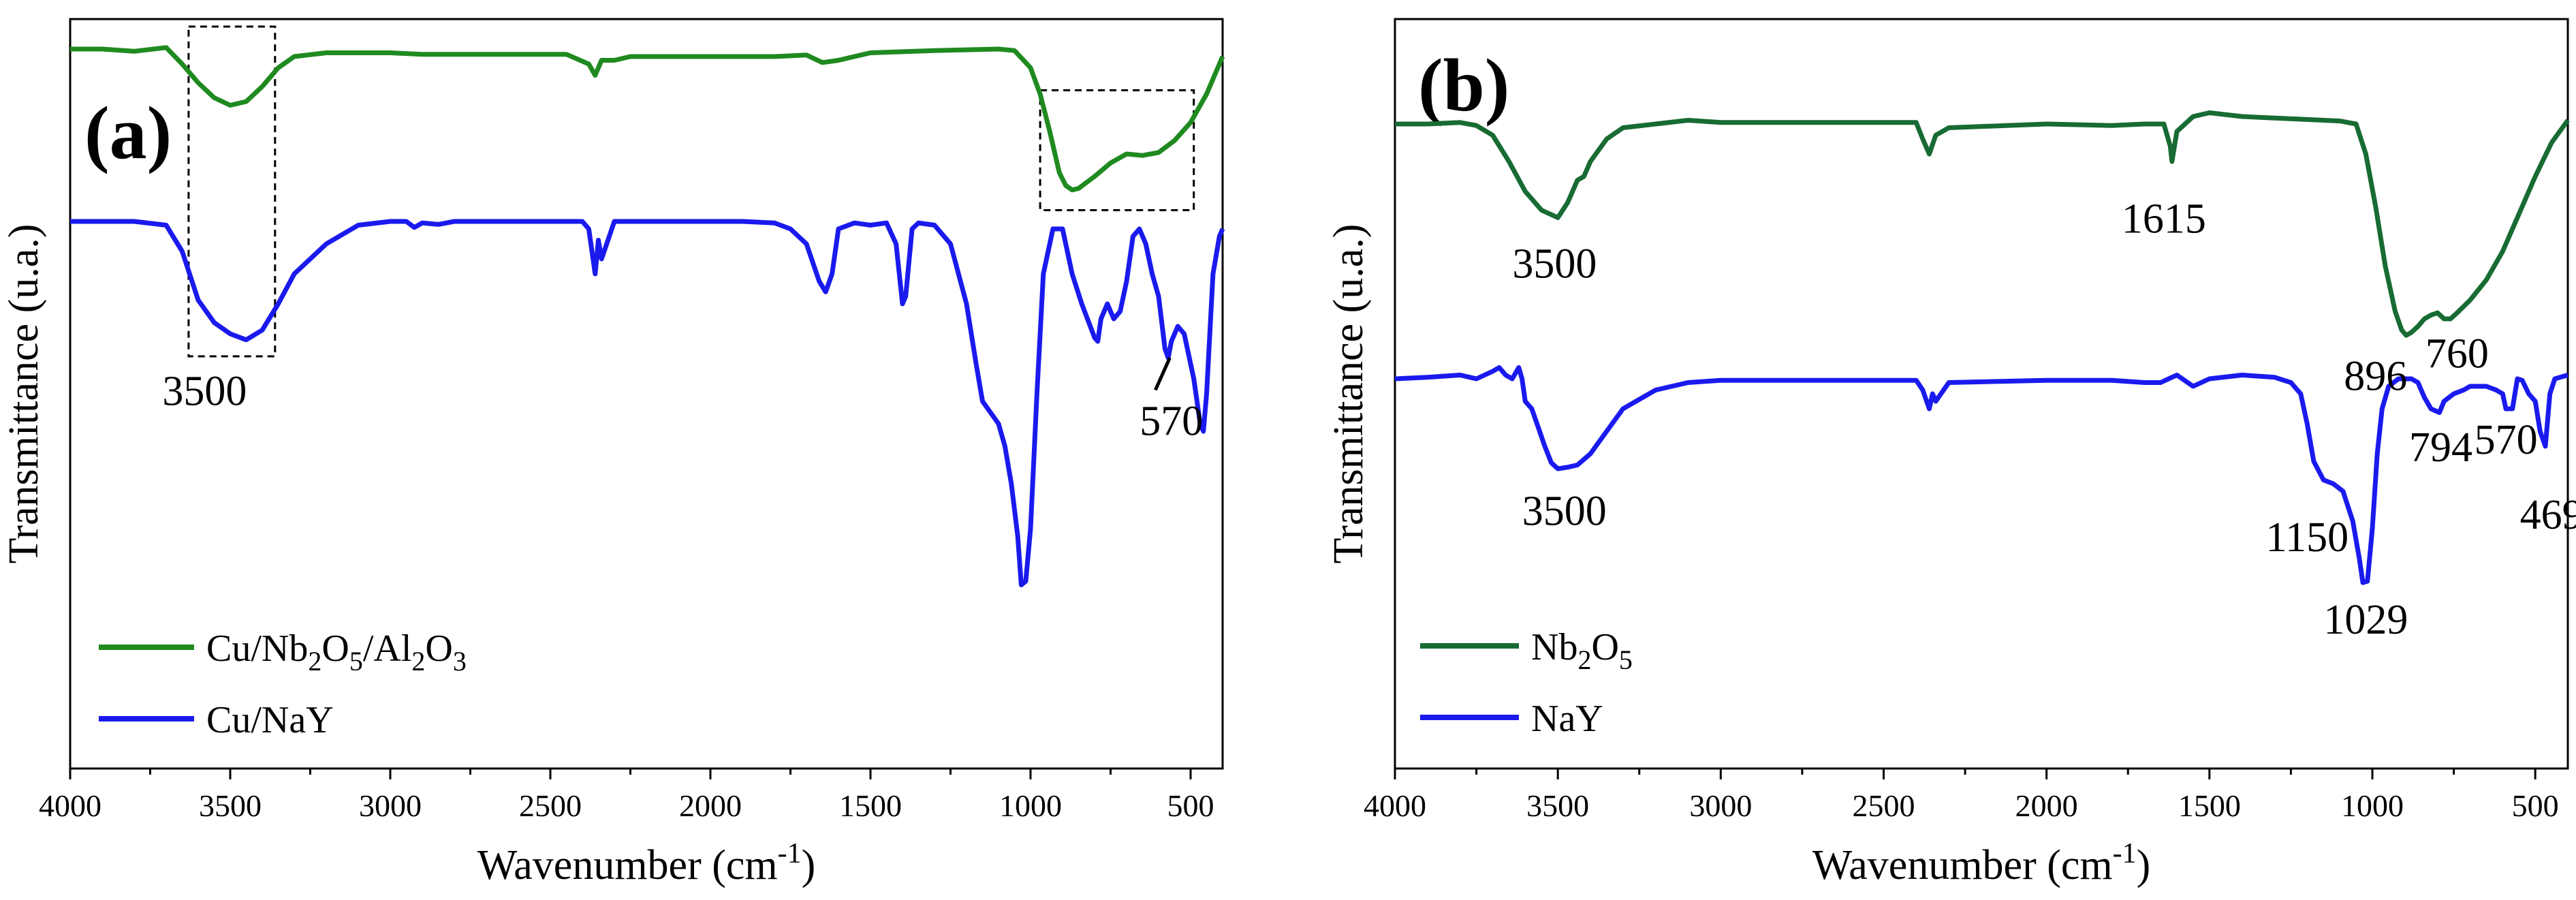  Describe the element at coordinates (2365, 620) in the screenshot. I see `peak-annotation: 1029` at that location.